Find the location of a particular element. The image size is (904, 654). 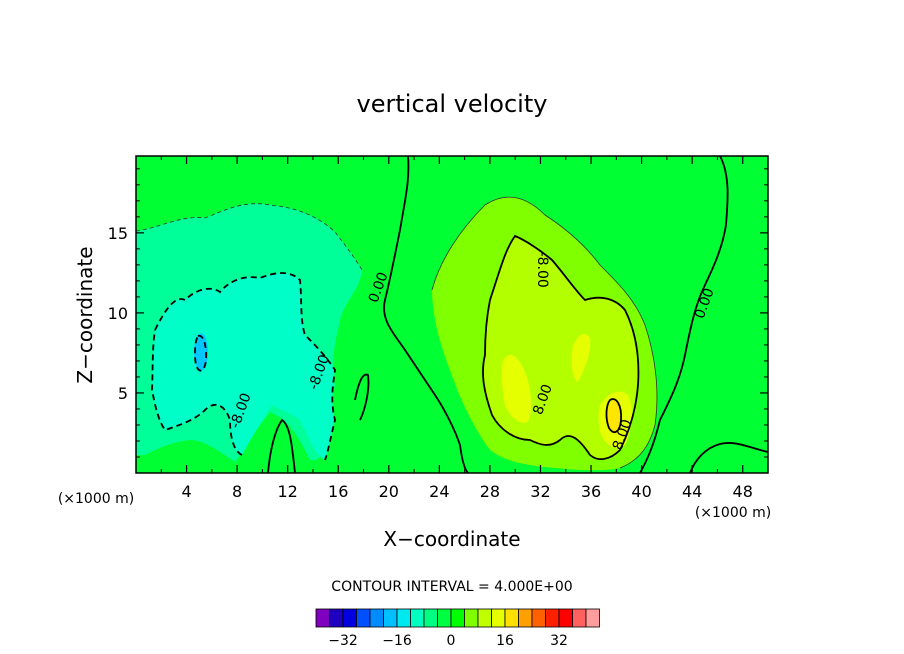

colorbar-labels: −32 −16 0 16 32 is located at coordinates (448, 641).